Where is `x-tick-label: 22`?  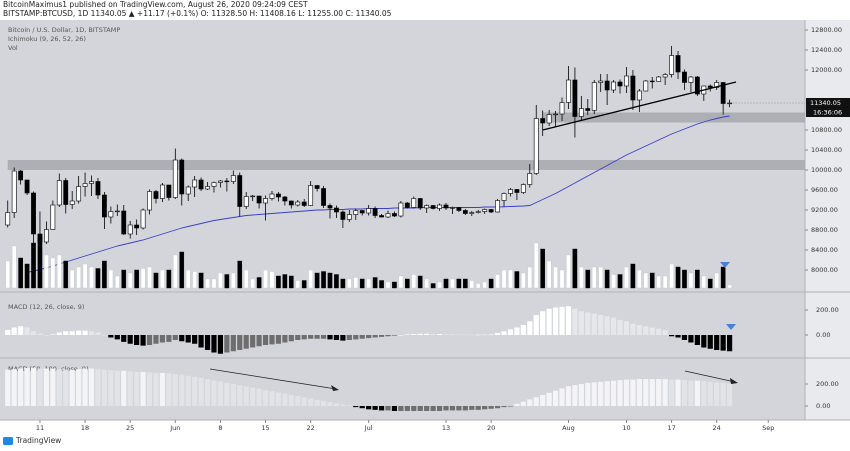 x-tick-label: 22 is located at coordinates (311, 428).